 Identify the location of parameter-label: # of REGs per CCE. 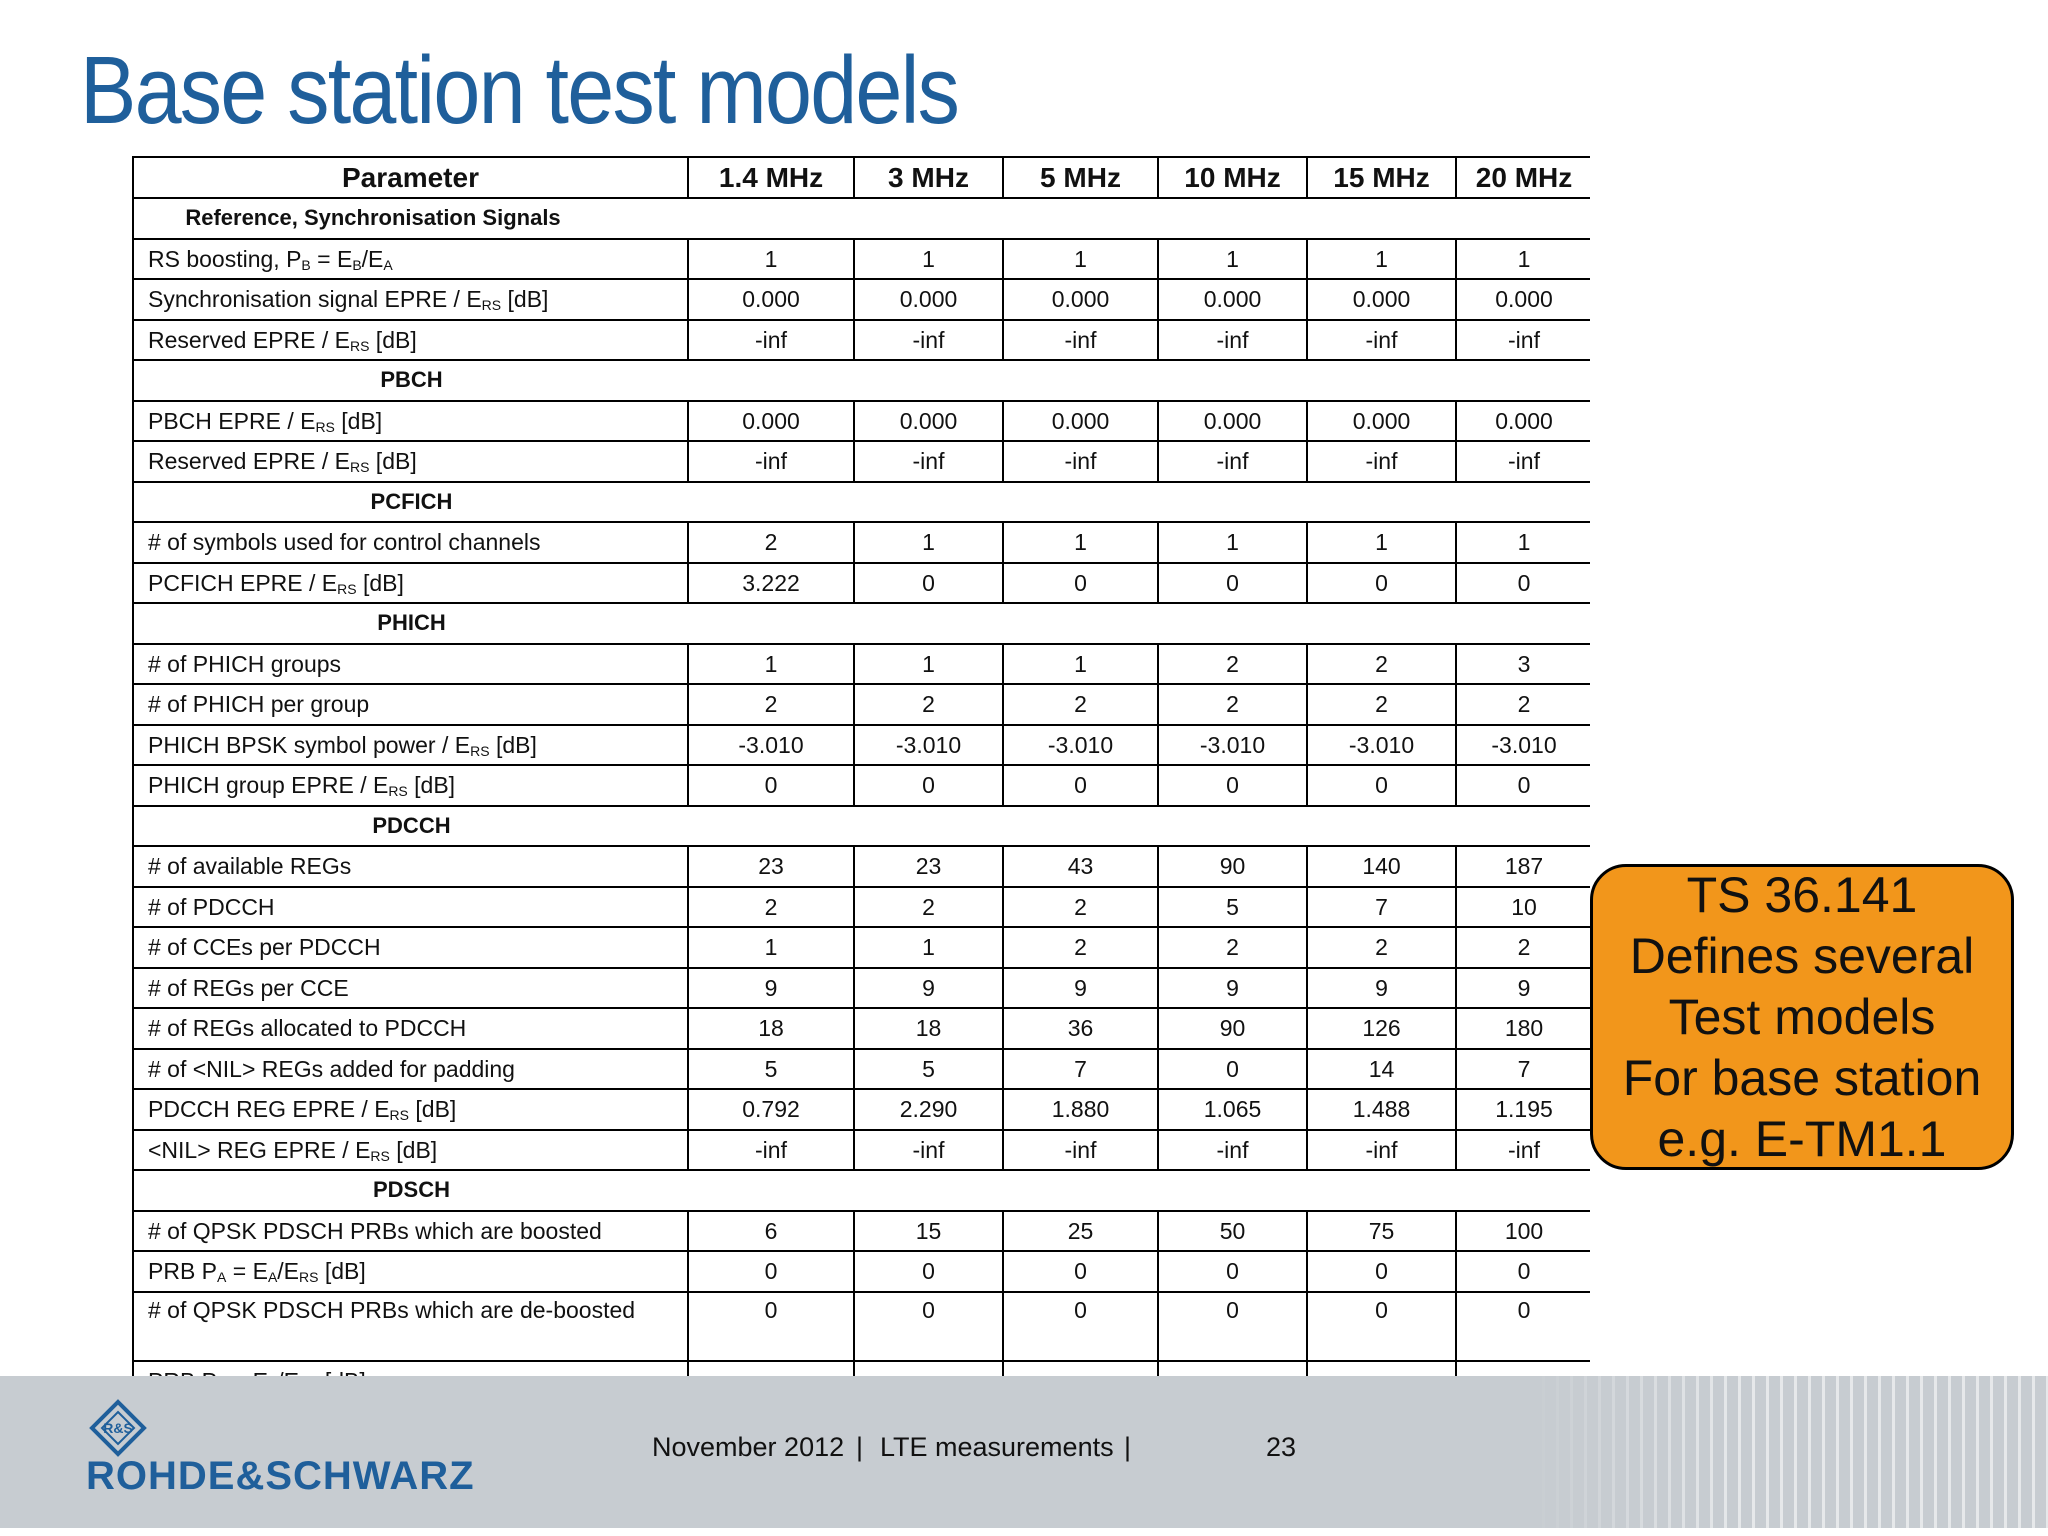
(410, 987).